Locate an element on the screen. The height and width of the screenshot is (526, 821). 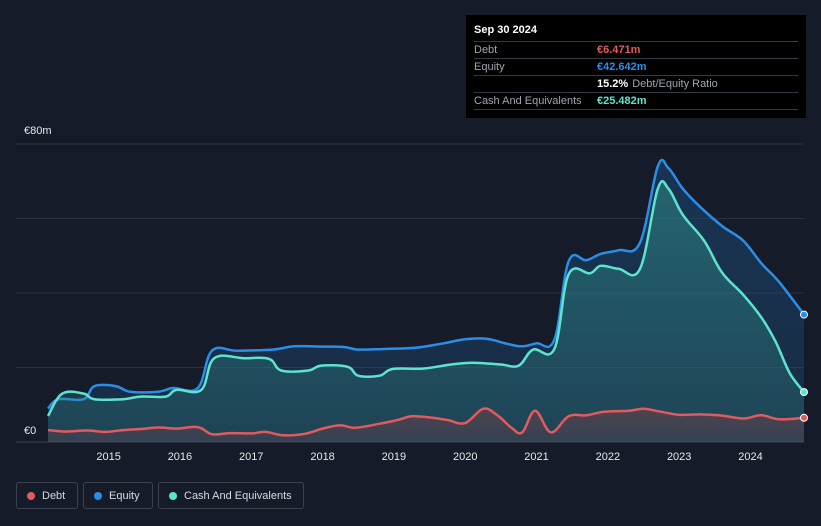
tooltip-row-debt: Debt €6.471m is located at coordinates (636, 49).